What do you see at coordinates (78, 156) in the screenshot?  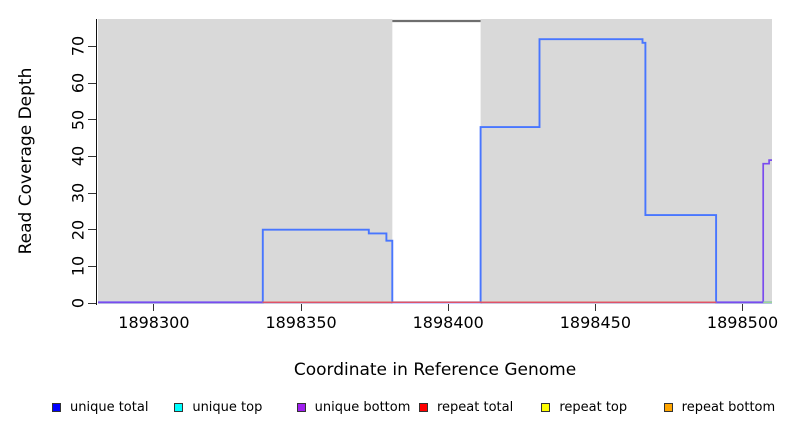 I see `y-tick-label: 40` at bounding box center [78, 156].